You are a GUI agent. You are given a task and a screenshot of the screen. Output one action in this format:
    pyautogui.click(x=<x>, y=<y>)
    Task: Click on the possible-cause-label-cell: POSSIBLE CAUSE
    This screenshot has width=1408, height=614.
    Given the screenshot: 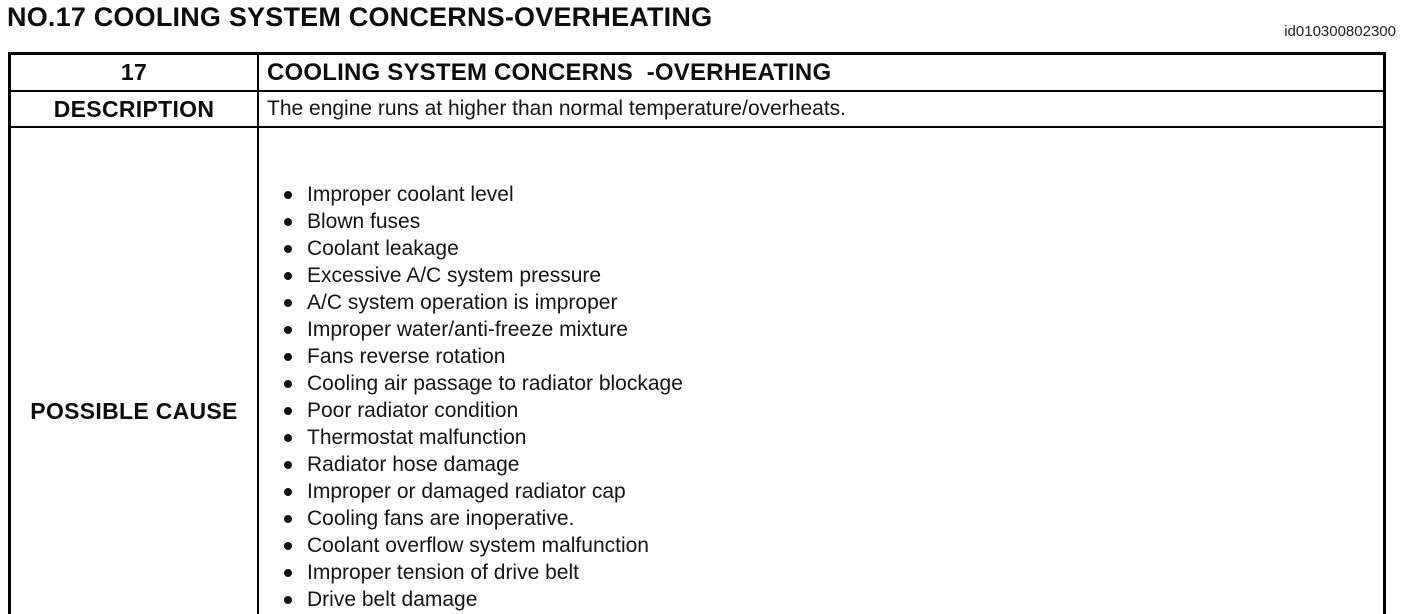 What is the action you would take?
    pyautogui.click(x=133, y=370)
    